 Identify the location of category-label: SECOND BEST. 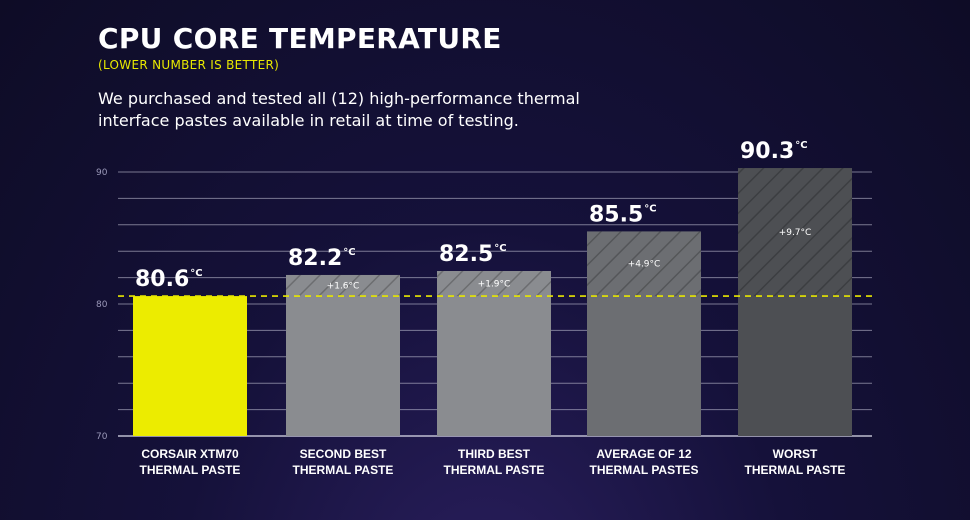
(343, 454).